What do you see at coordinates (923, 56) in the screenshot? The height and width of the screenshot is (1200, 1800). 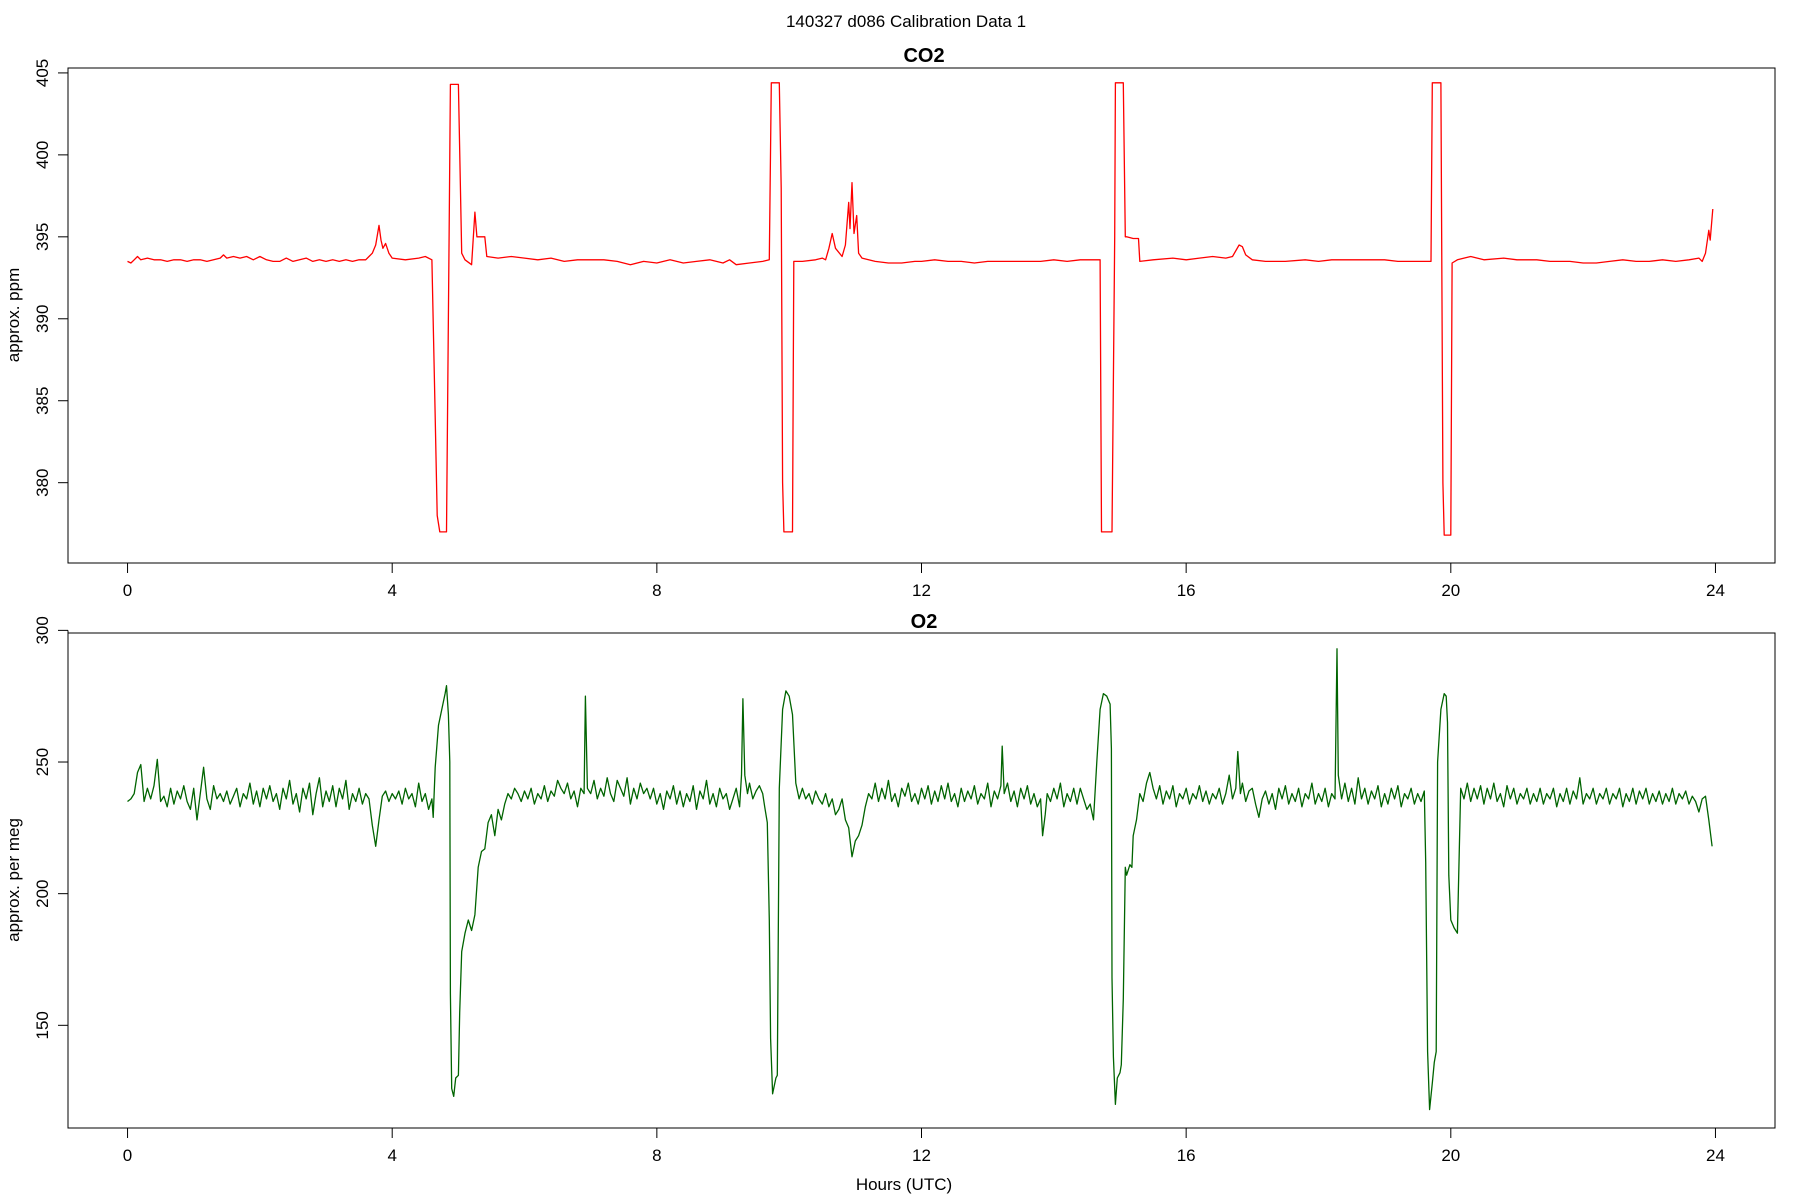 I see `co2-panel-title: CO2` at bounding box center [923, 56].